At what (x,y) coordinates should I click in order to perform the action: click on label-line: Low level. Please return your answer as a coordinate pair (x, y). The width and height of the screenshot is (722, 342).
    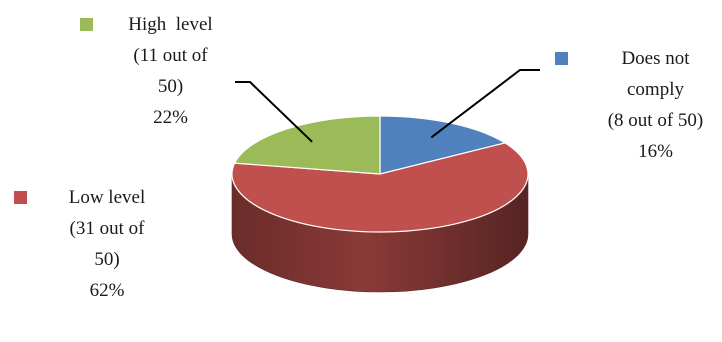
    Looking at the image, I should click on (107, 197).